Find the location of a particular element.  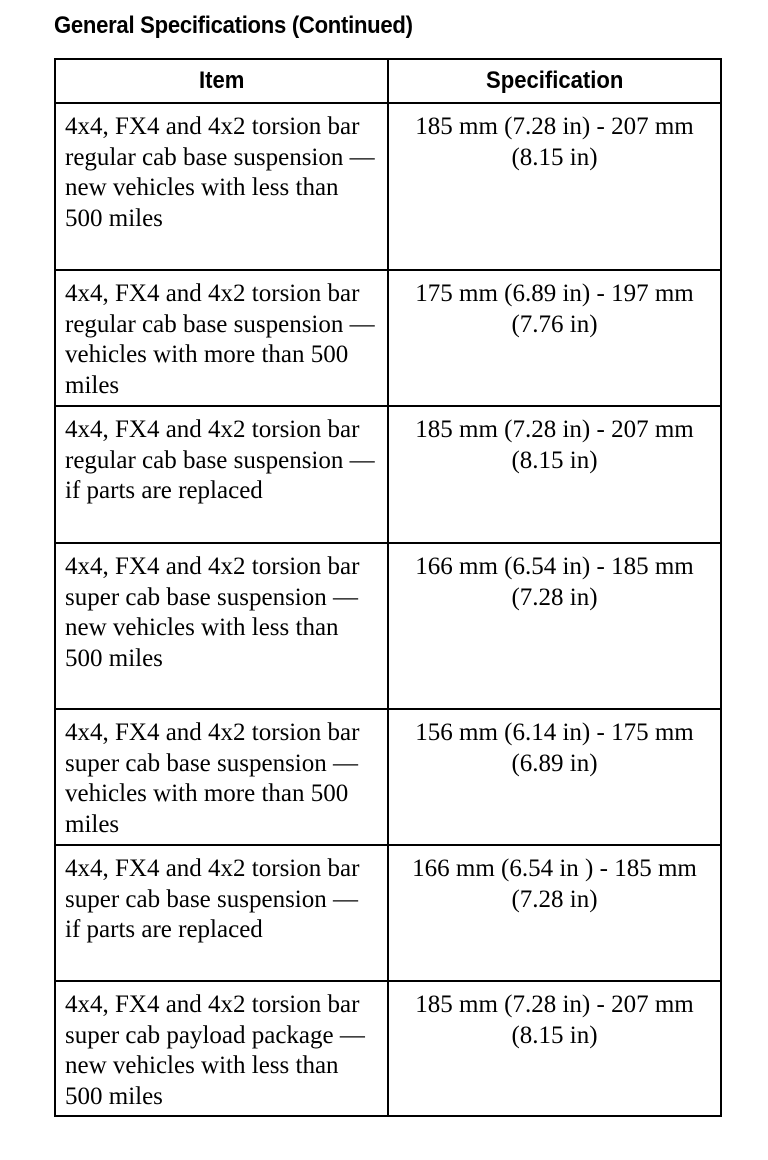

header-item: Item is located at coordinates (221, 81).